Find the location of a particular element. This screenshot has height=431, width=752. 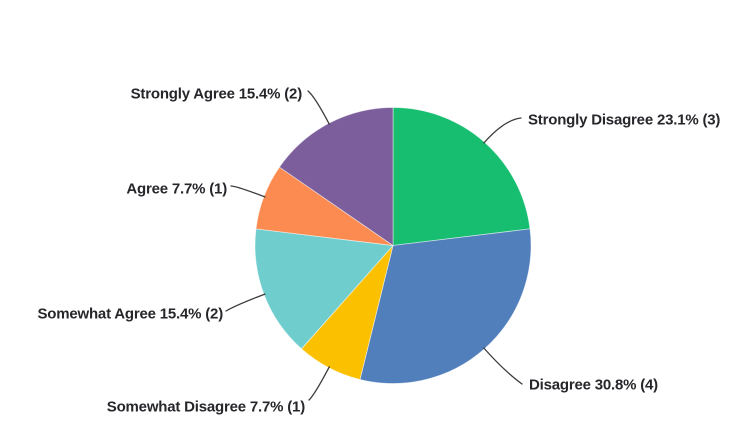

leader-line-agree is located at coordinates (248, 191).